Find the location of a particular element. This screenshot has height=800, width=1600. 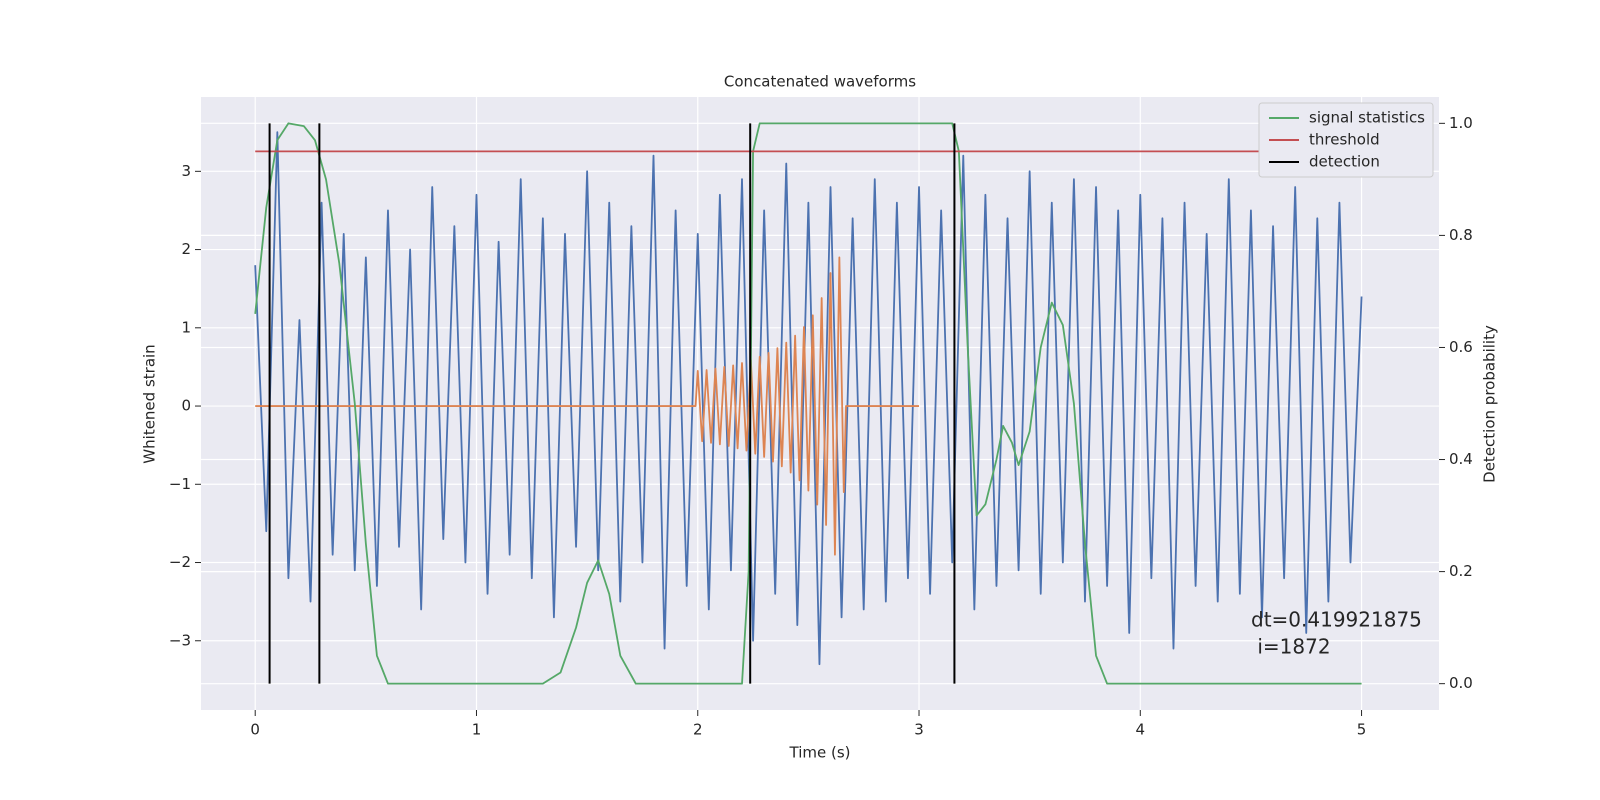

x-tick-label: 3 is located at coordinates (919, 730).